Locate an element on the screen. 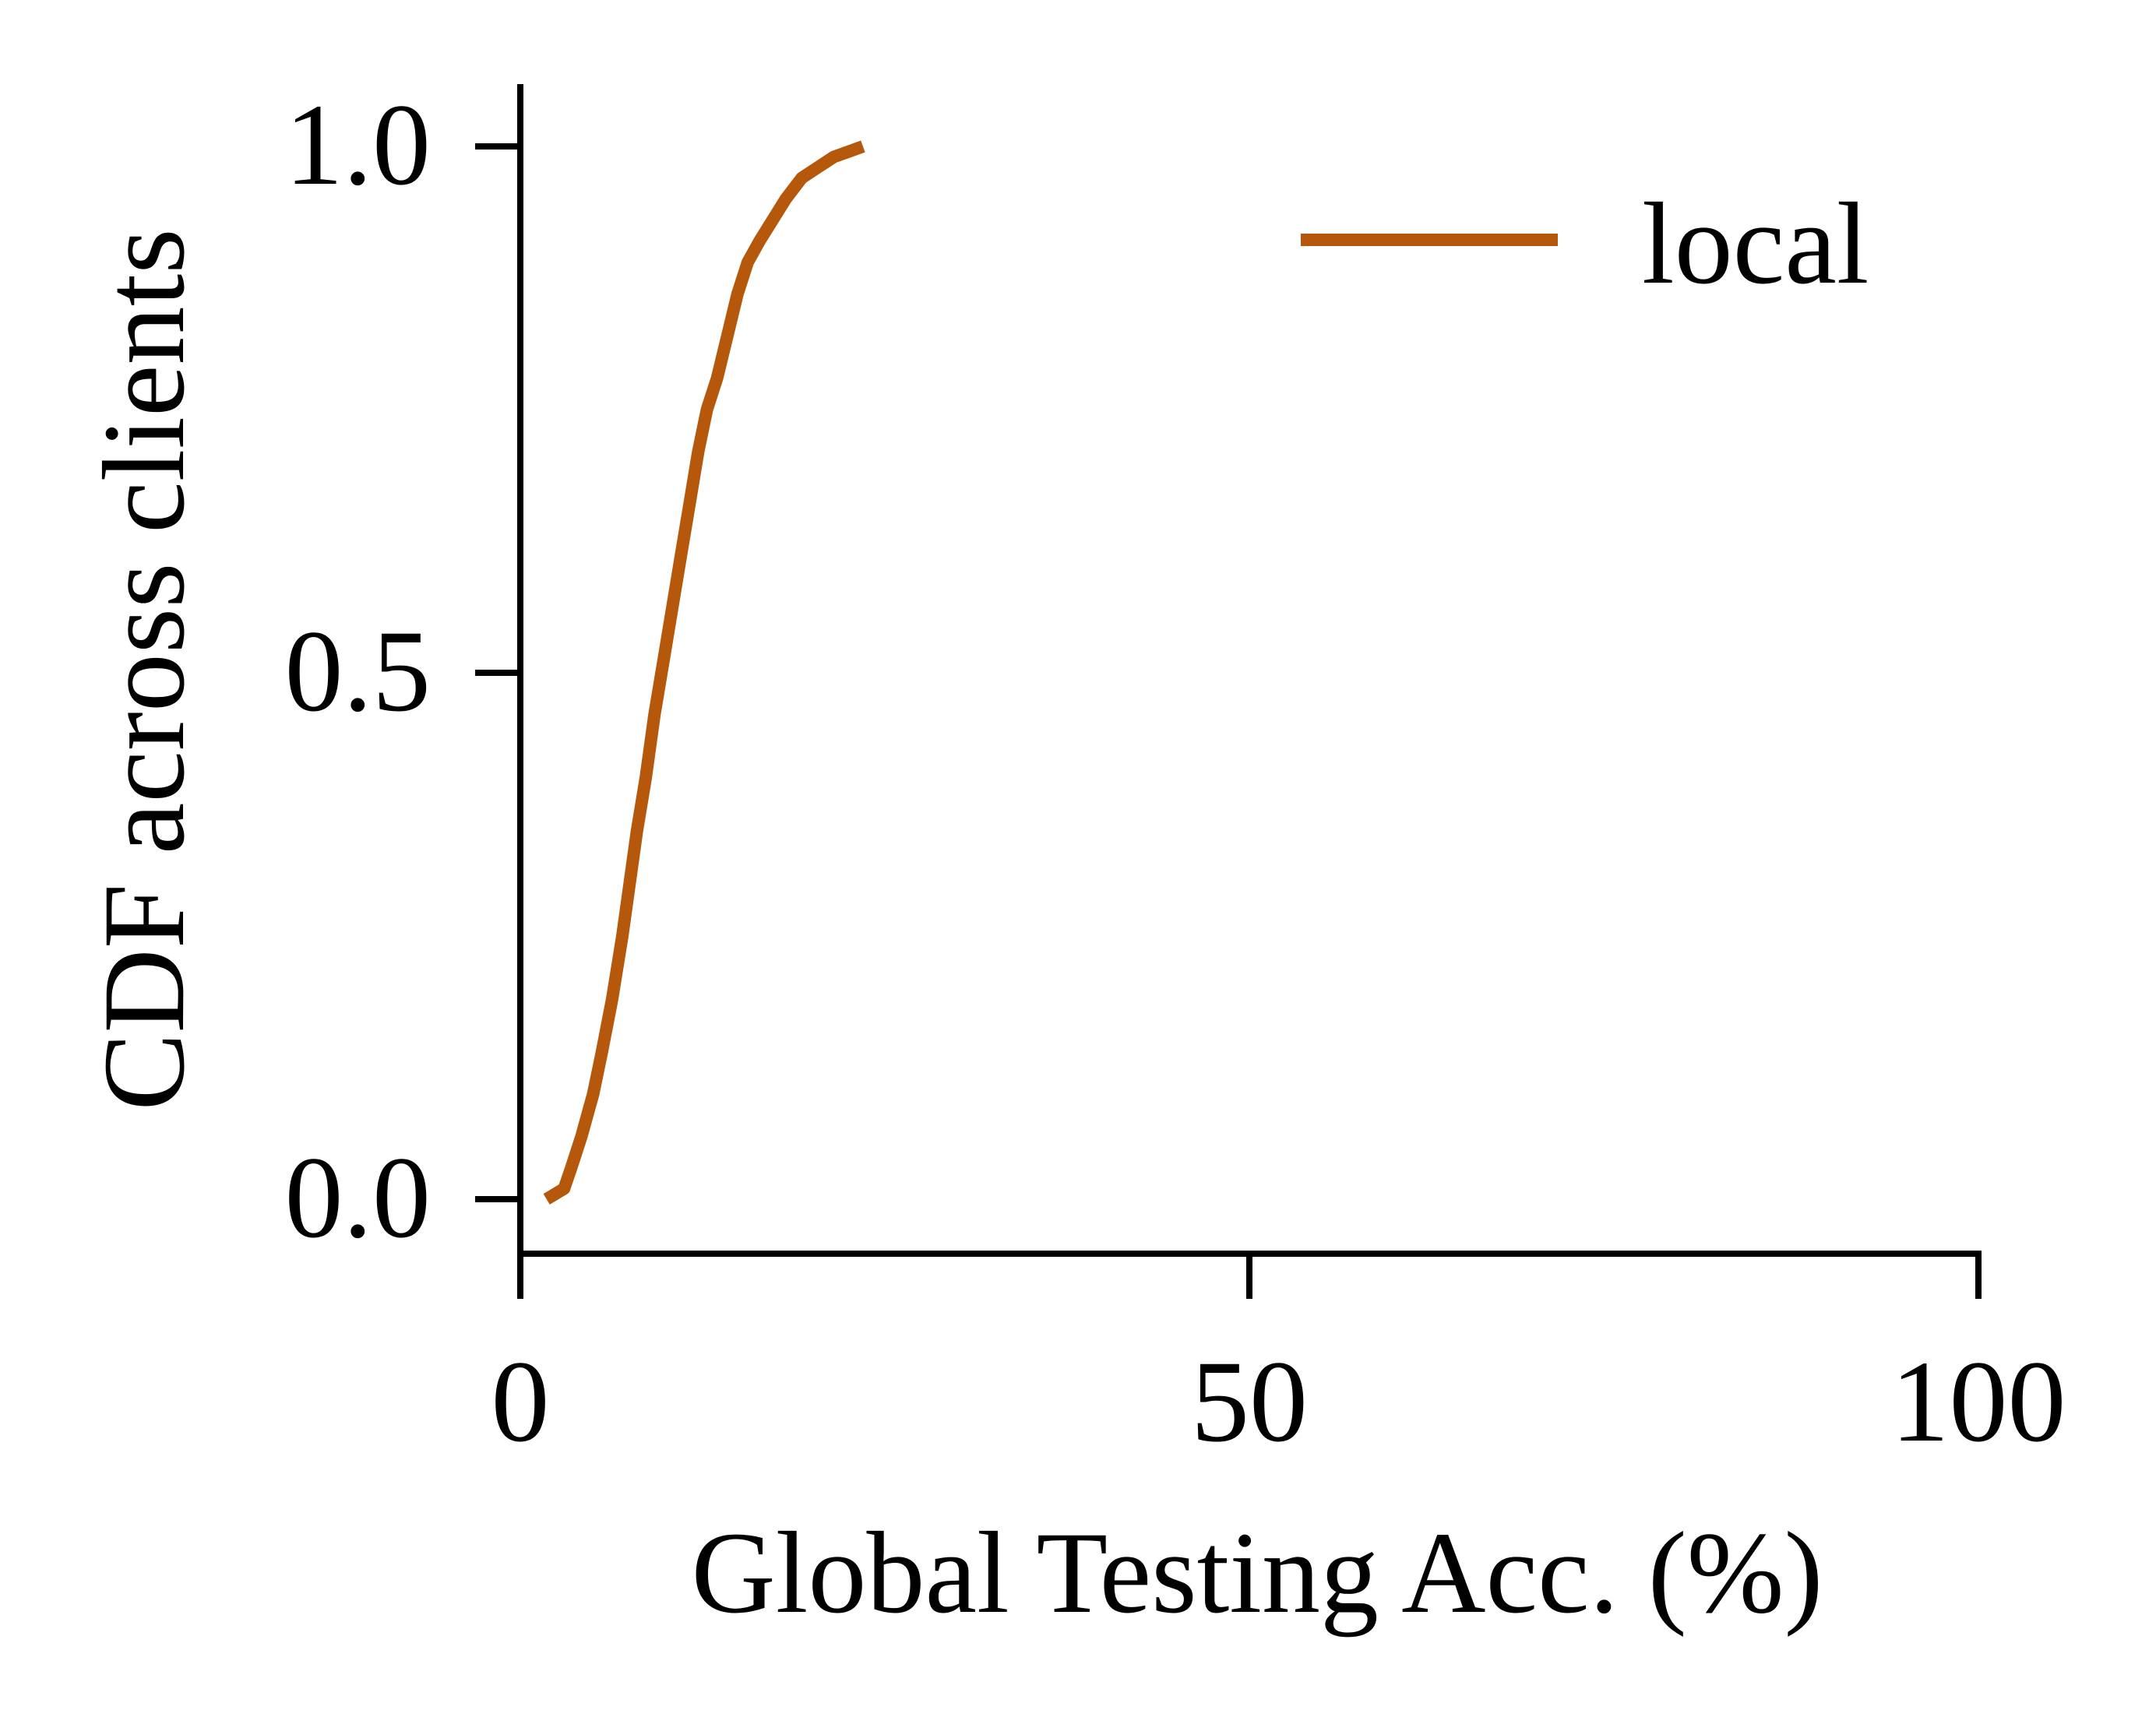 The height and width of the screenshot is (1717, 2156). legend: local is located at coordinates (1585, 243).